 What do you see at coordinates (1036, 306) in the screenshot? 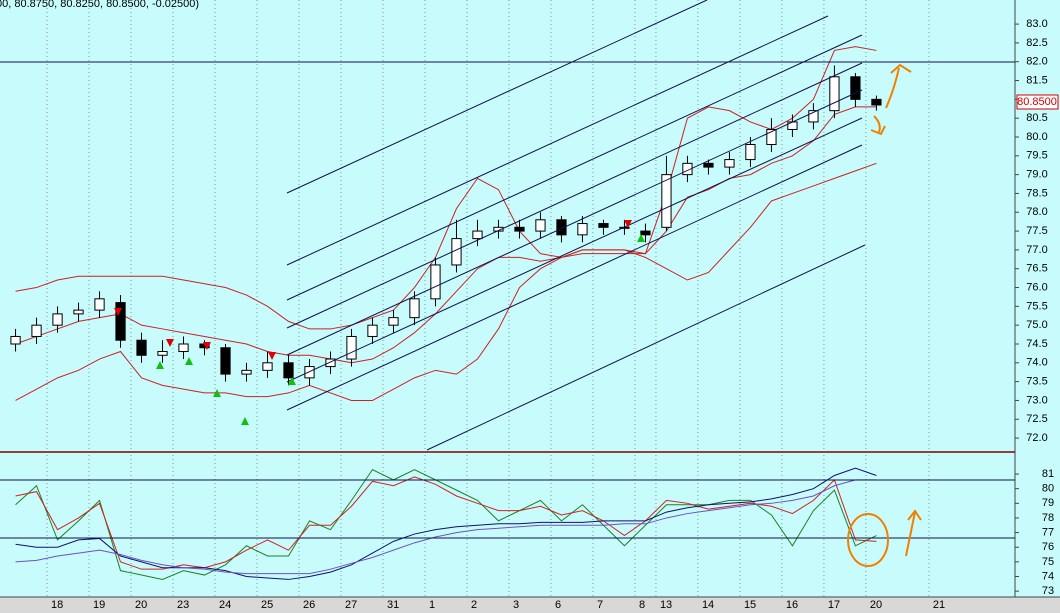
I see `y-tick-label: 75.5` at bounding box center [1036, 306].